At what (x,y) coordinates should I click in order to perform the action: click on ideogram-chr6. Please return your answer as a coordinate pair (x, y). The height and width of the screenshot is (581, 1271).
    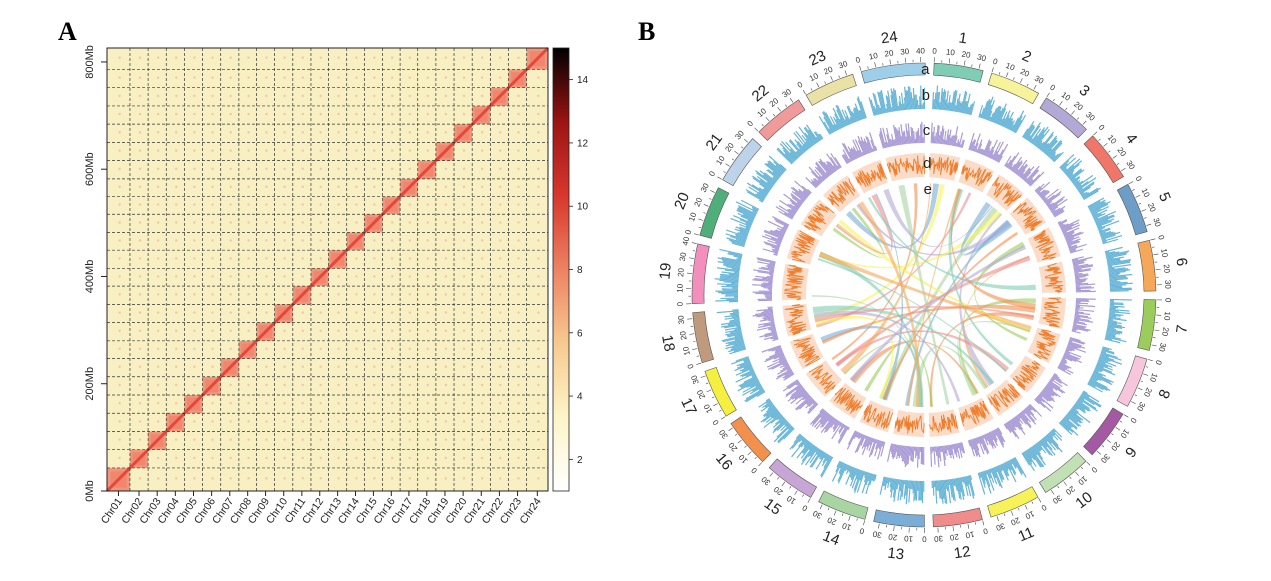
    Looking at the image, I should click on (1147, 265).